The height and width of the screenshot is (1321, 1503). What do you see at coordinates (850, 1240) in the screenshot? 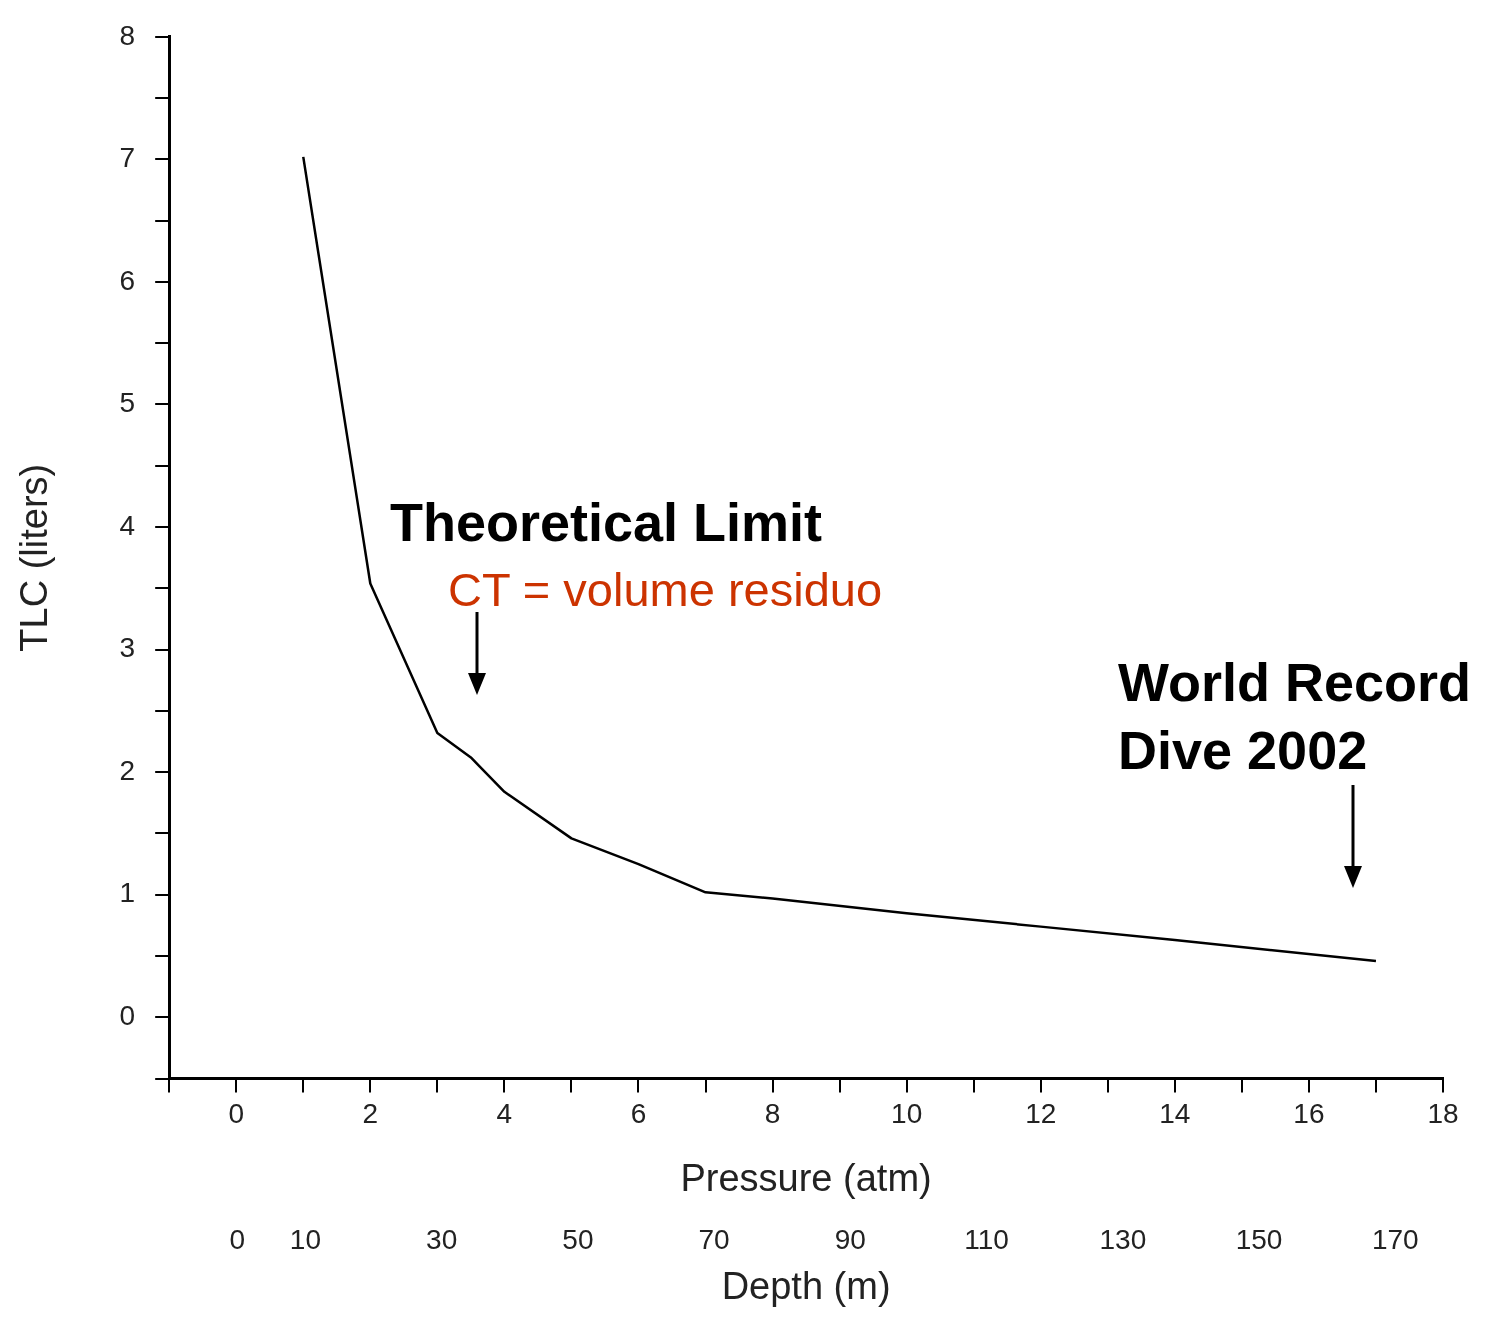
I see `x2-tick-label: 90` at bounding box center [850, 1240].